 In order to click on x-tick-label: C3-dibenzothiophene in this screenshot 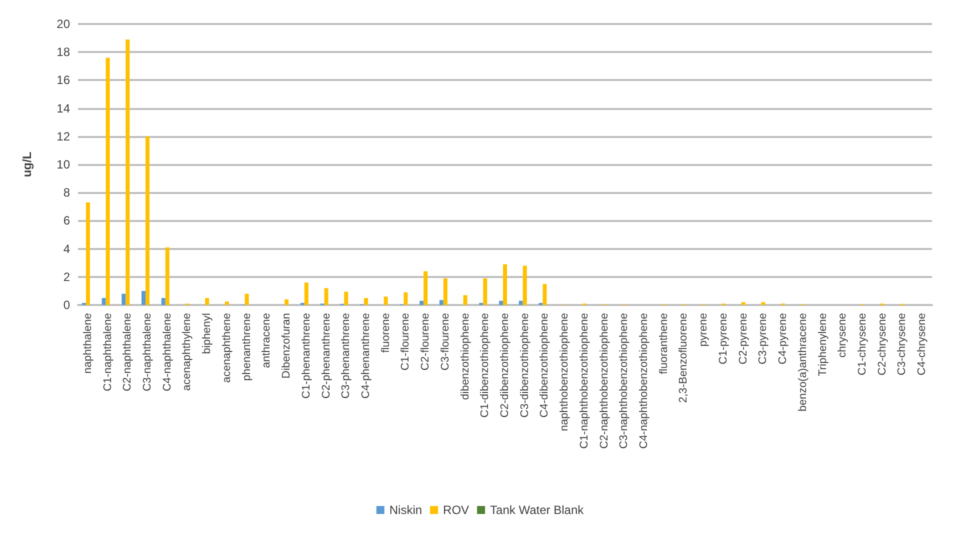, I will do `click(524, 365)`.